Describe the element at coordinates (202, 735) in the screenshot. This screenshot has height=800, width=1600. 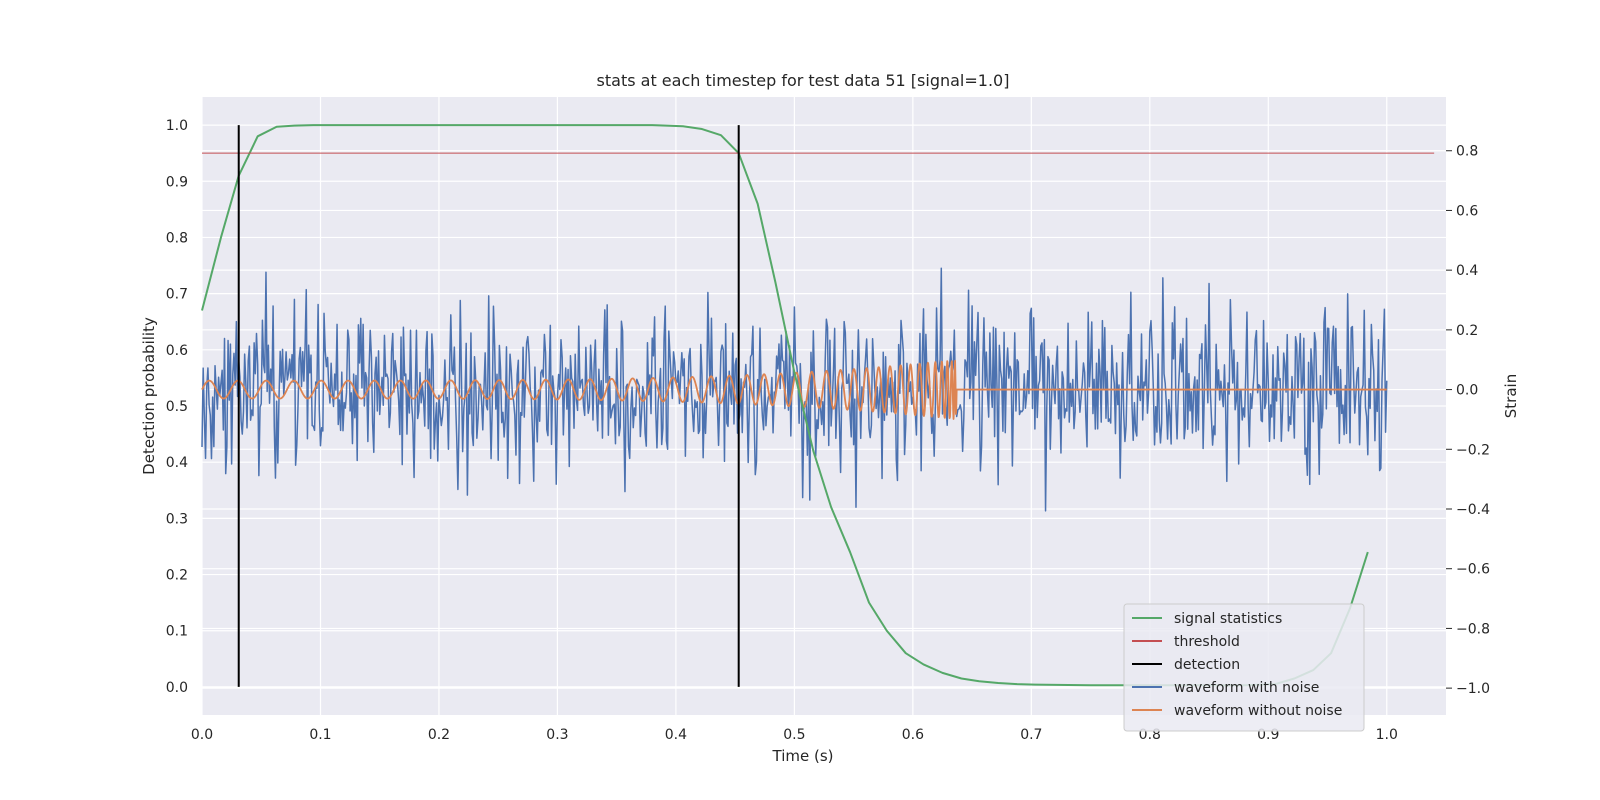
I see `x-tick-label: 0.0` at that location.